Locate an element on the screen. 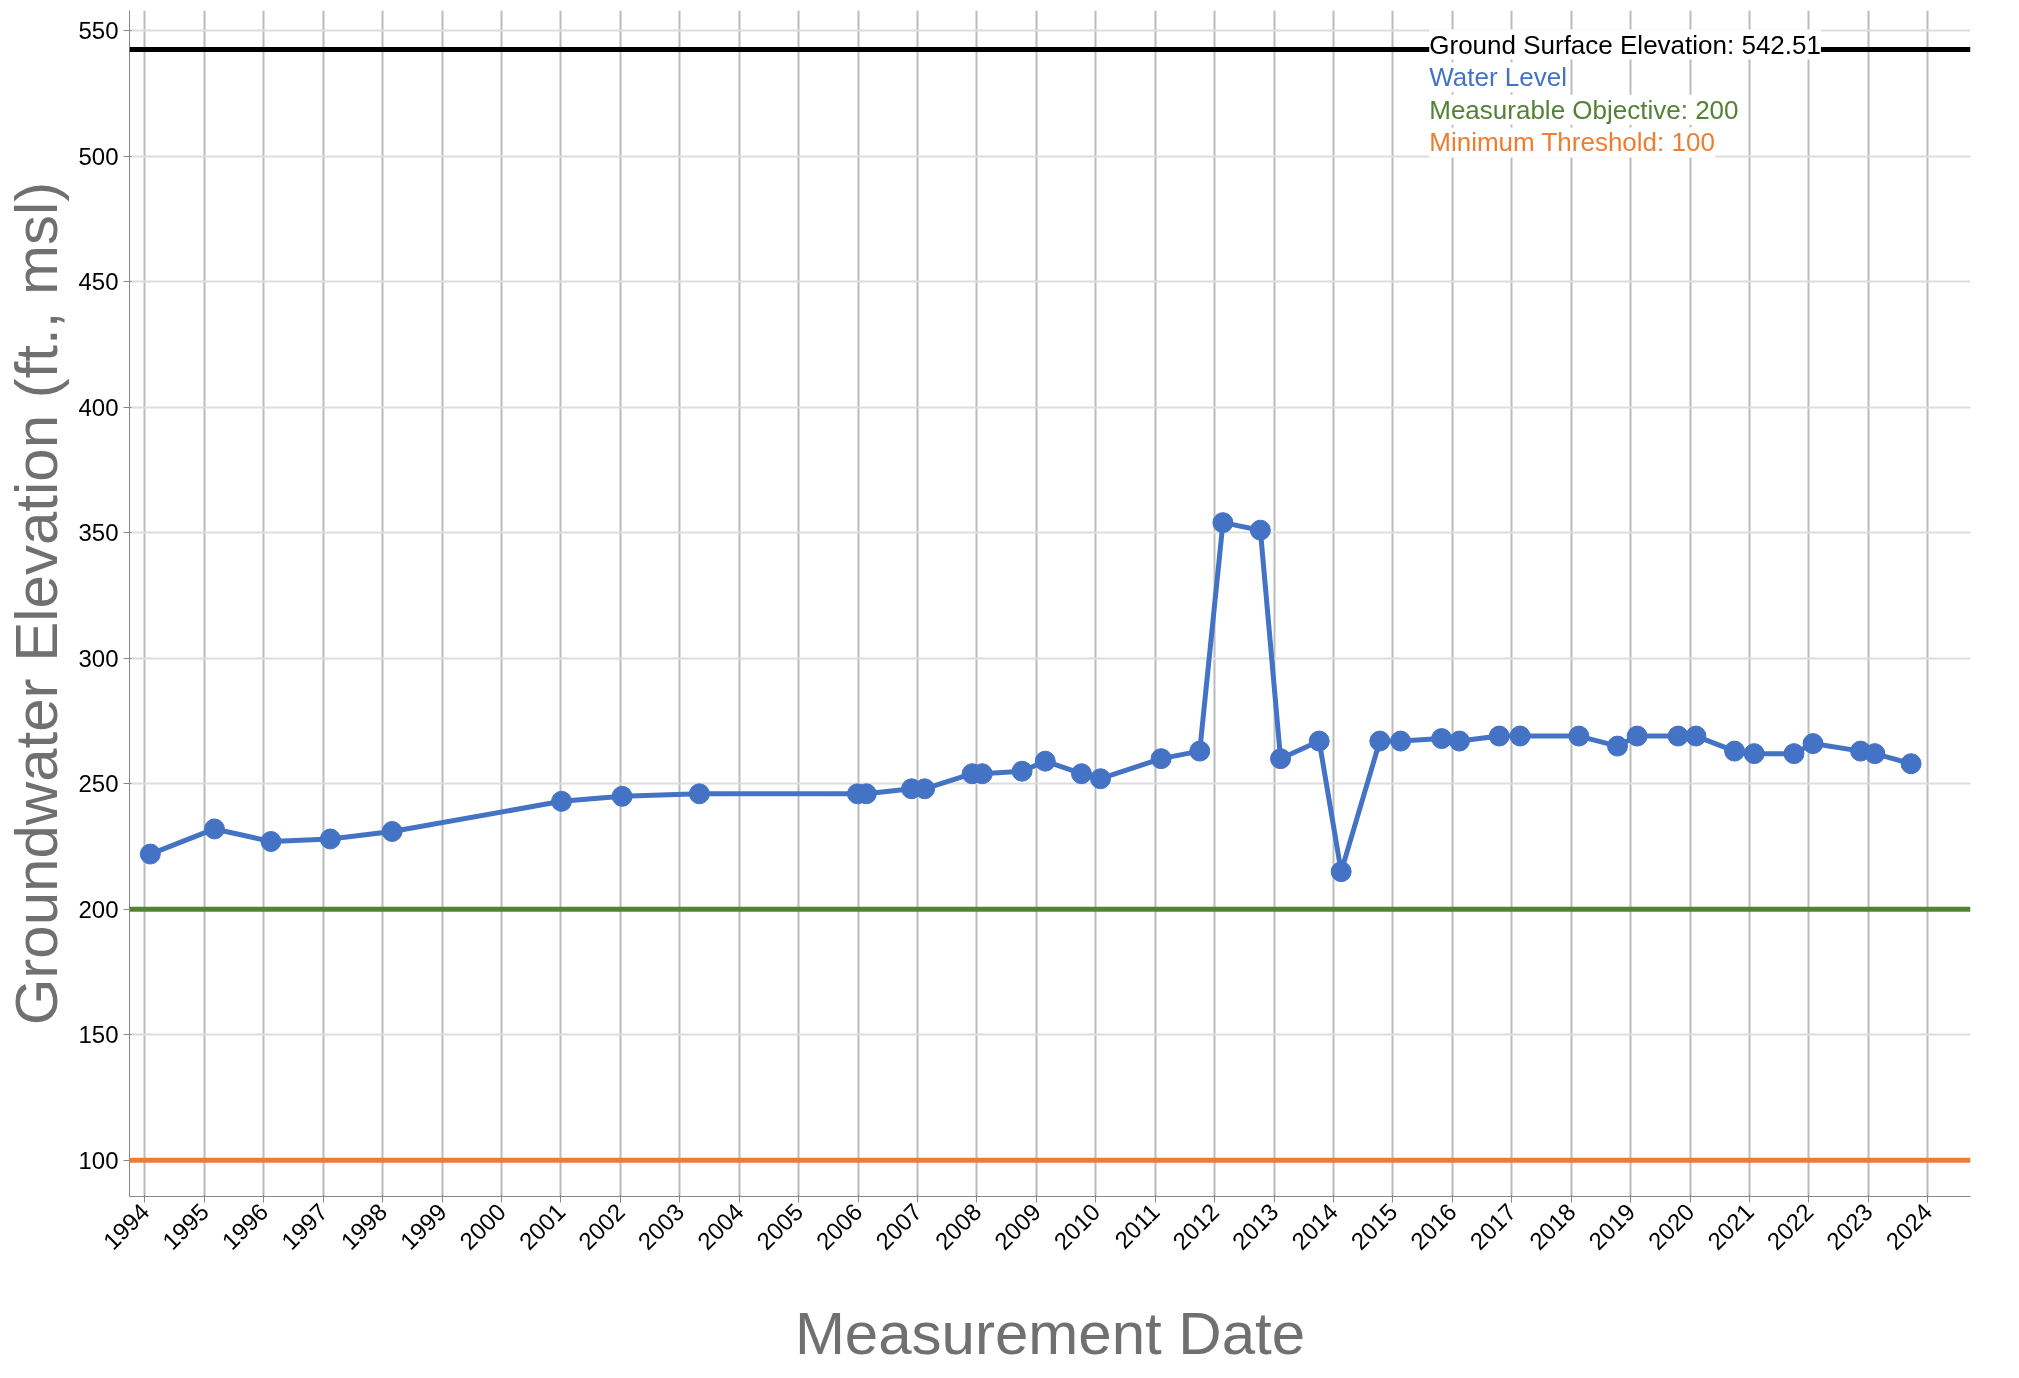 This screenshot has width=2019, height=1378. y-tick-label: 300 is located at coordinates (98, 658).